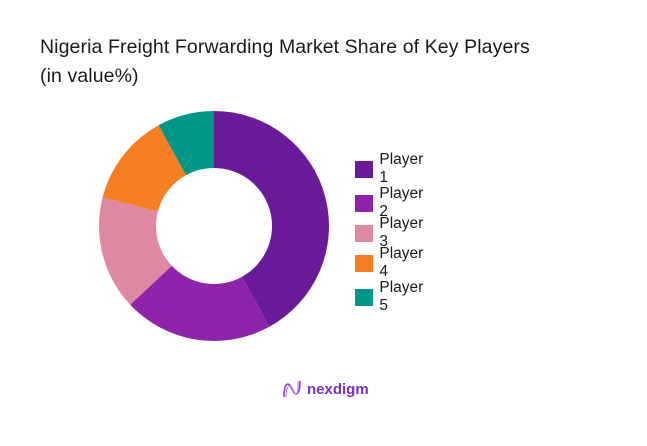 This screenshot has height=446, width=647. Describe the element at coordinates (401, 296) in the screenshot. I see `legend-label: Player 5` at that location.